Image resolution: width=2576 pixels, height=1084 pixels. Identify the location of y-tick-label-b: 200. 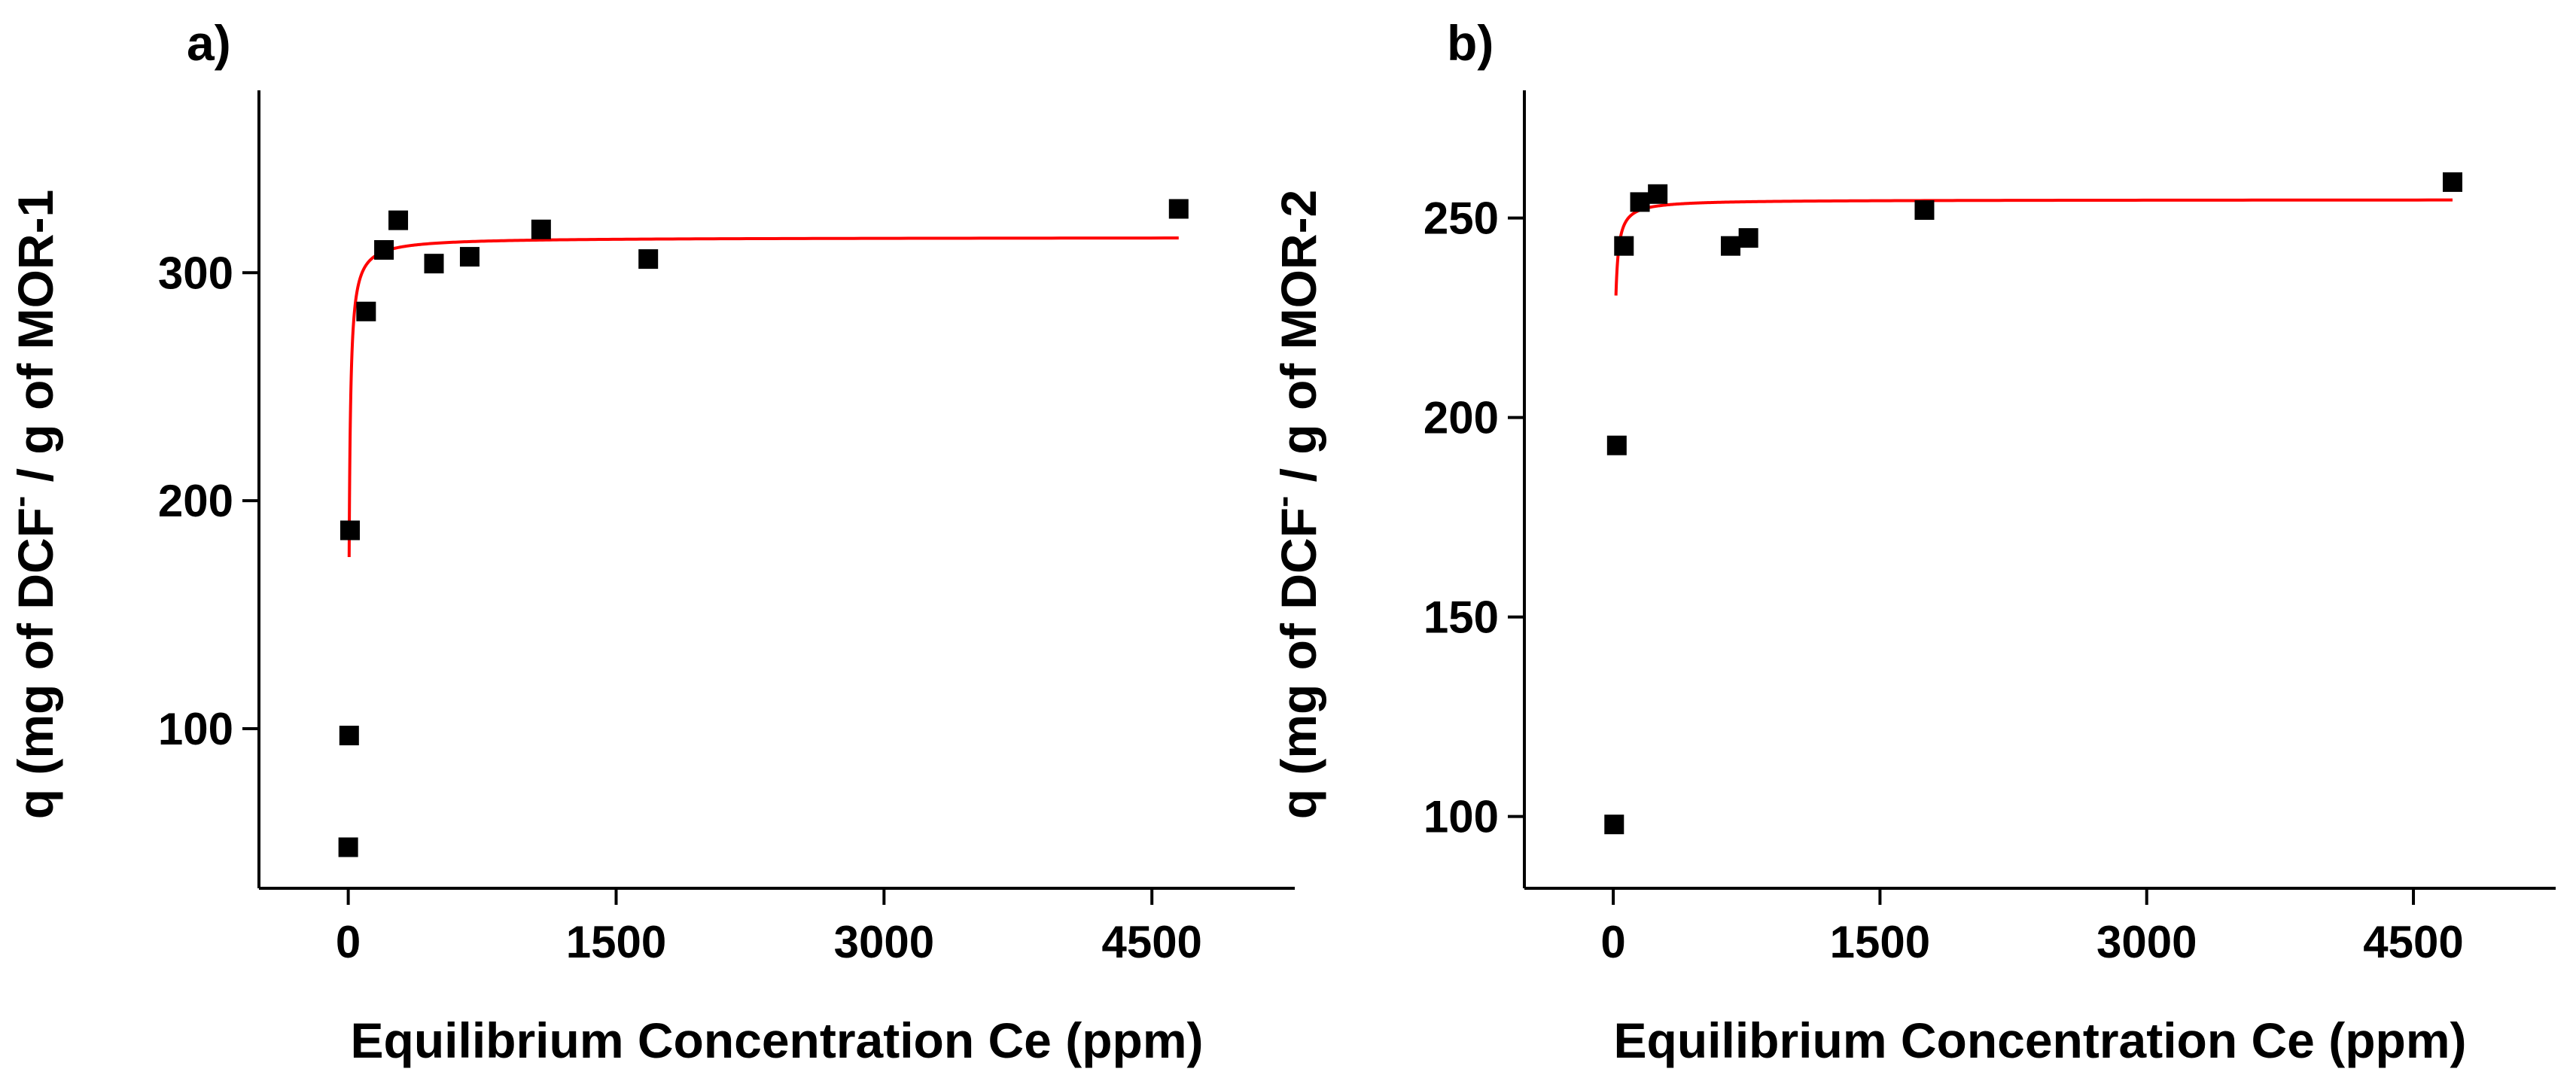
(1461, 418).